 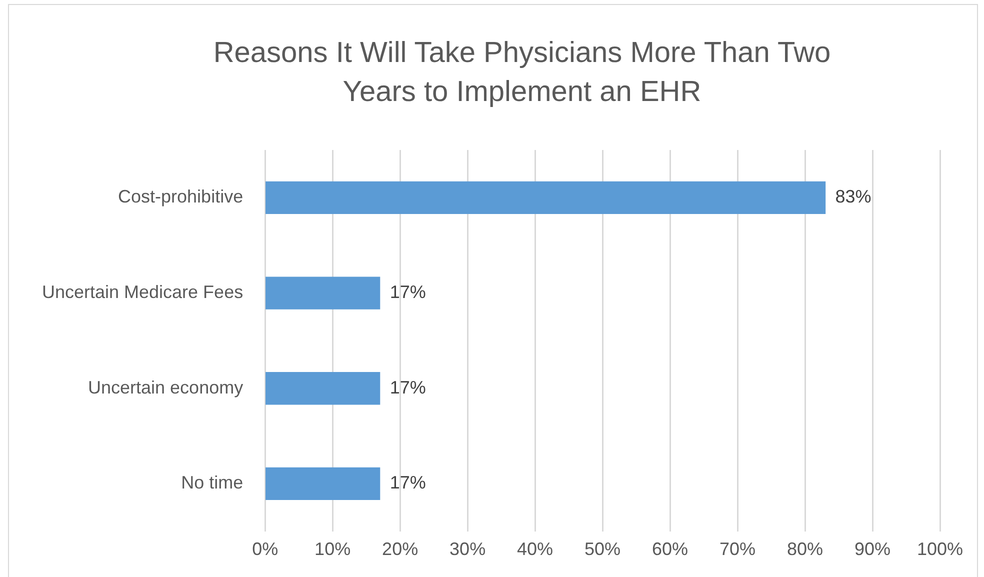 I want to click on x-tick-label: 10%, so click(x=332, y=549).